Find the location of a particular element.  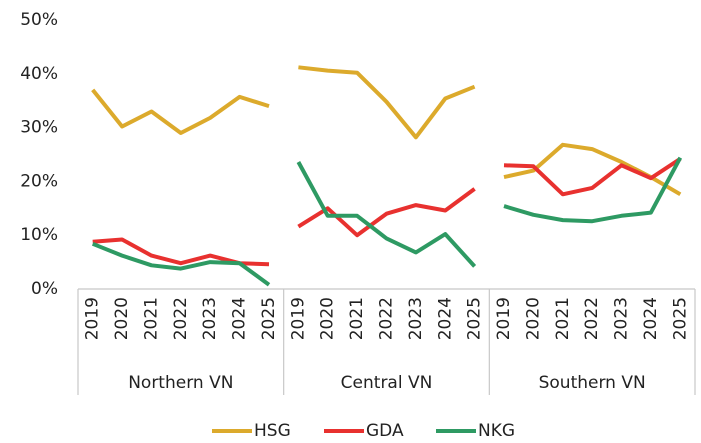

group-label: Northern VN is located at coordinates (180, 383).